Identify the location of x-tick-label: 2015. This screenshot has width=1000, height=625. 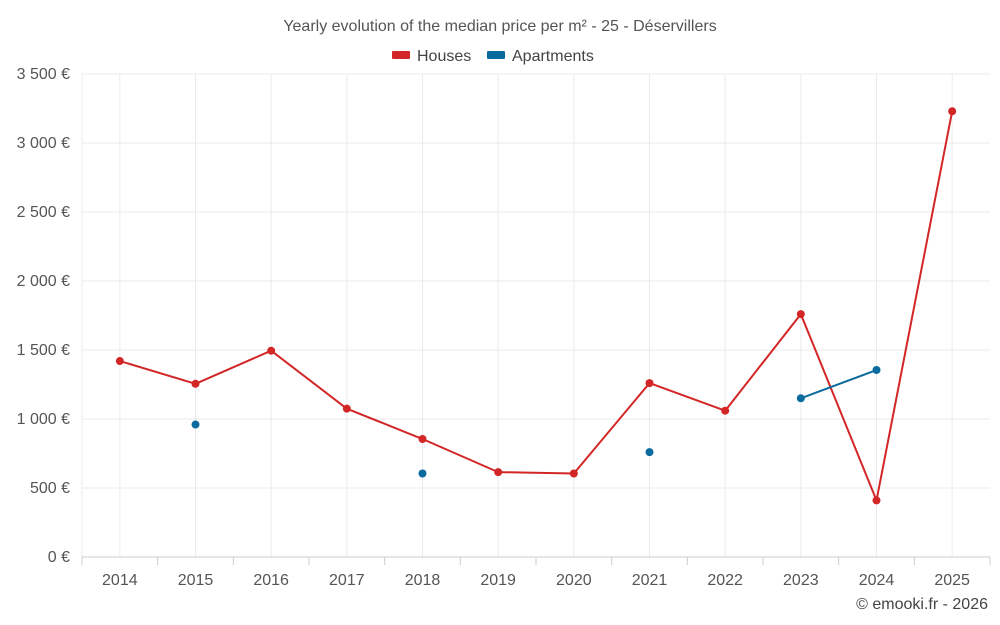
(196, 580).